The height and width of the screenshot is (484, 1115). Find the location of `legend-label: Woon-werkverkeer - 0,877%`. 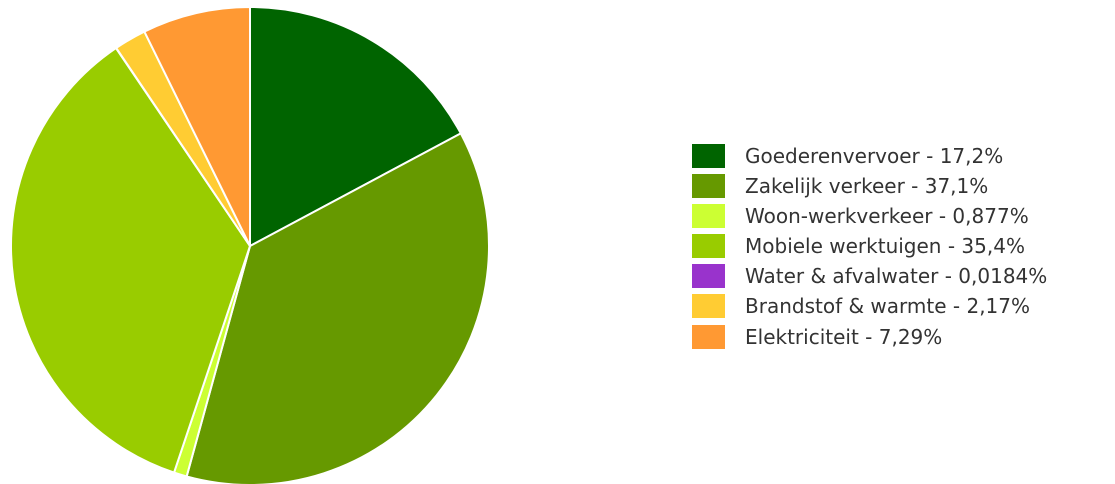

legend-label: Woon-werkverkeer - 0,877% is located at coordinates (887, 215).